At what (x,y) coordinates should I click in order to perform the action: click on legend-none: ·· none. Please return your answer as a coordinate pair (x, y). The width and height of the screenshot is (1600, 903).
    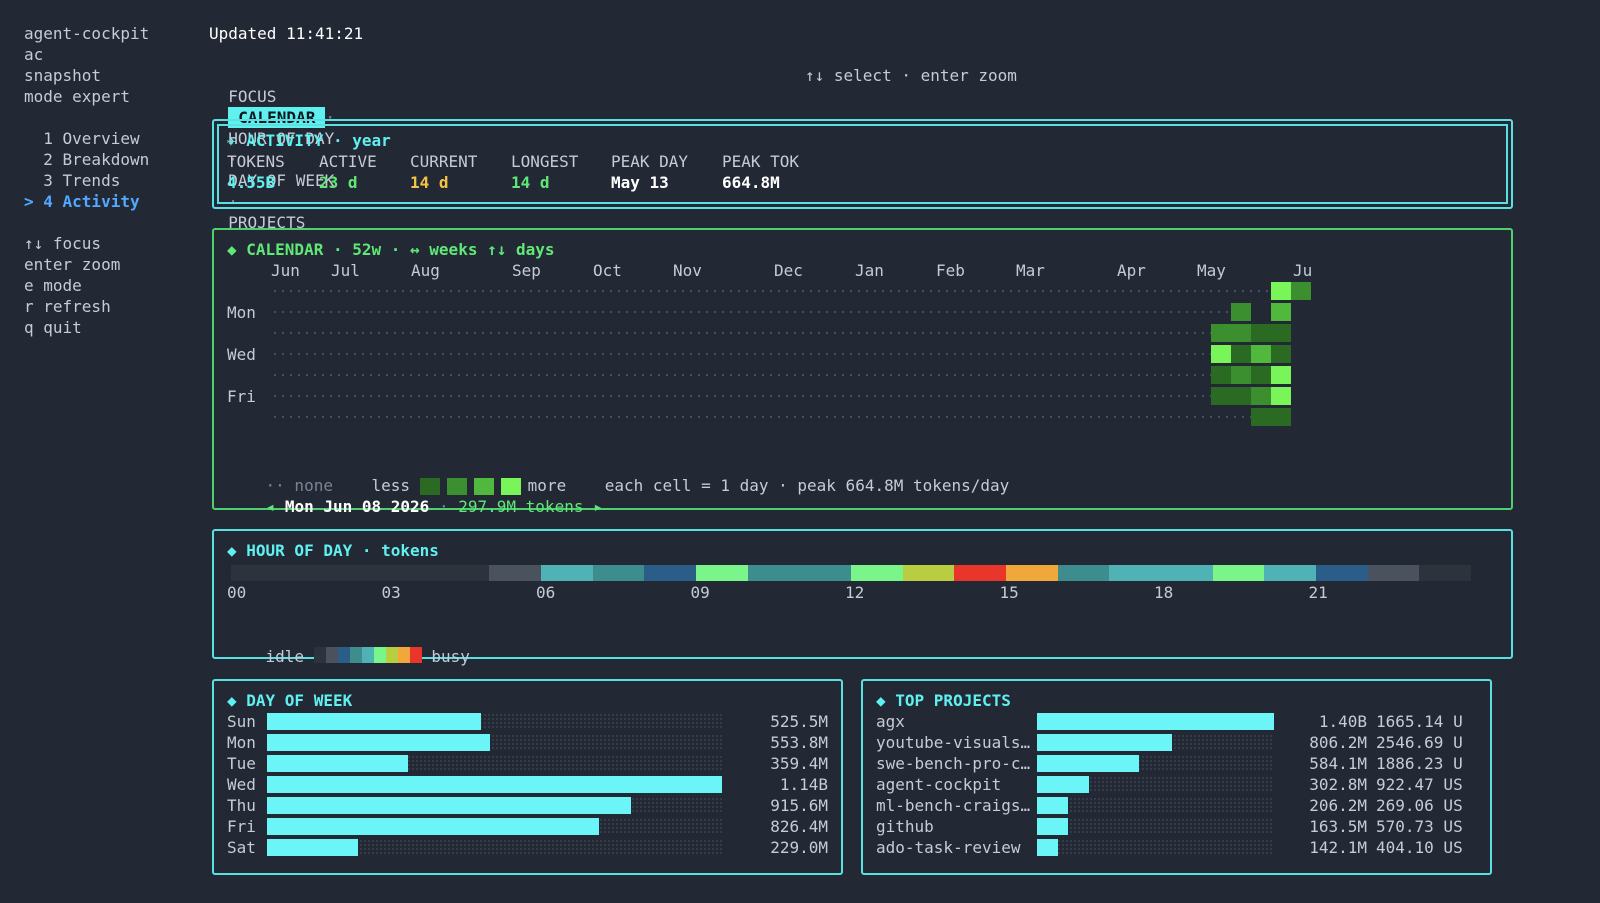
    Looking at the image, I should click on (299, 485).